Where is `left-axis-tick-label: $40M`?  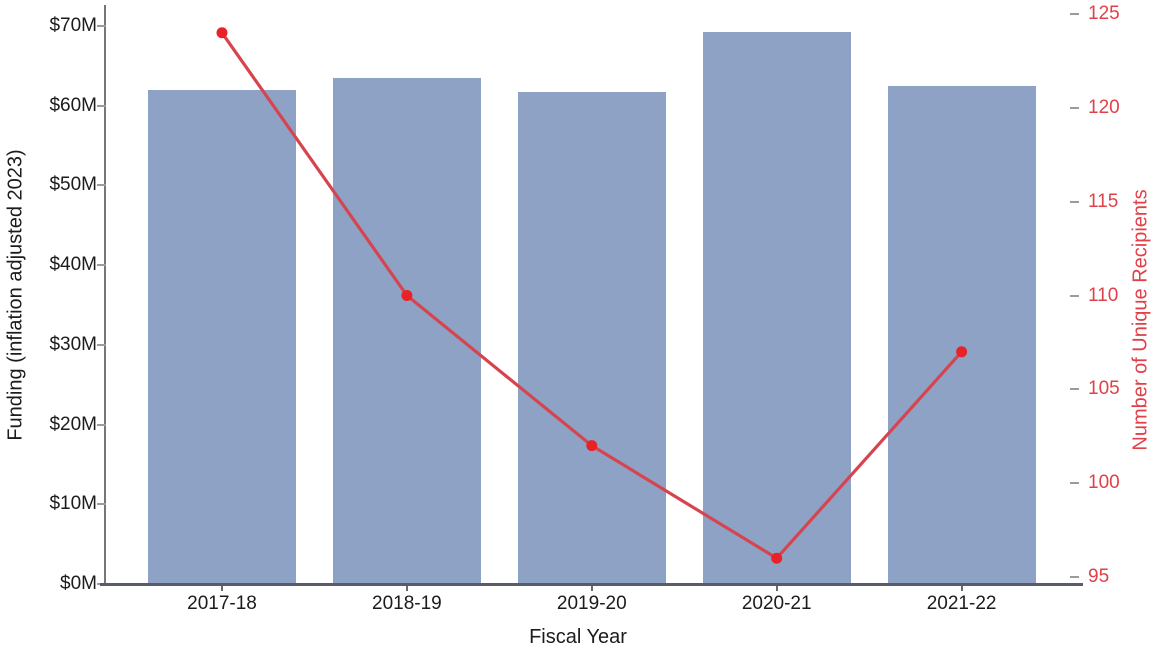 left-axis-tick-label: $40M is located at coordinates (73, 265).